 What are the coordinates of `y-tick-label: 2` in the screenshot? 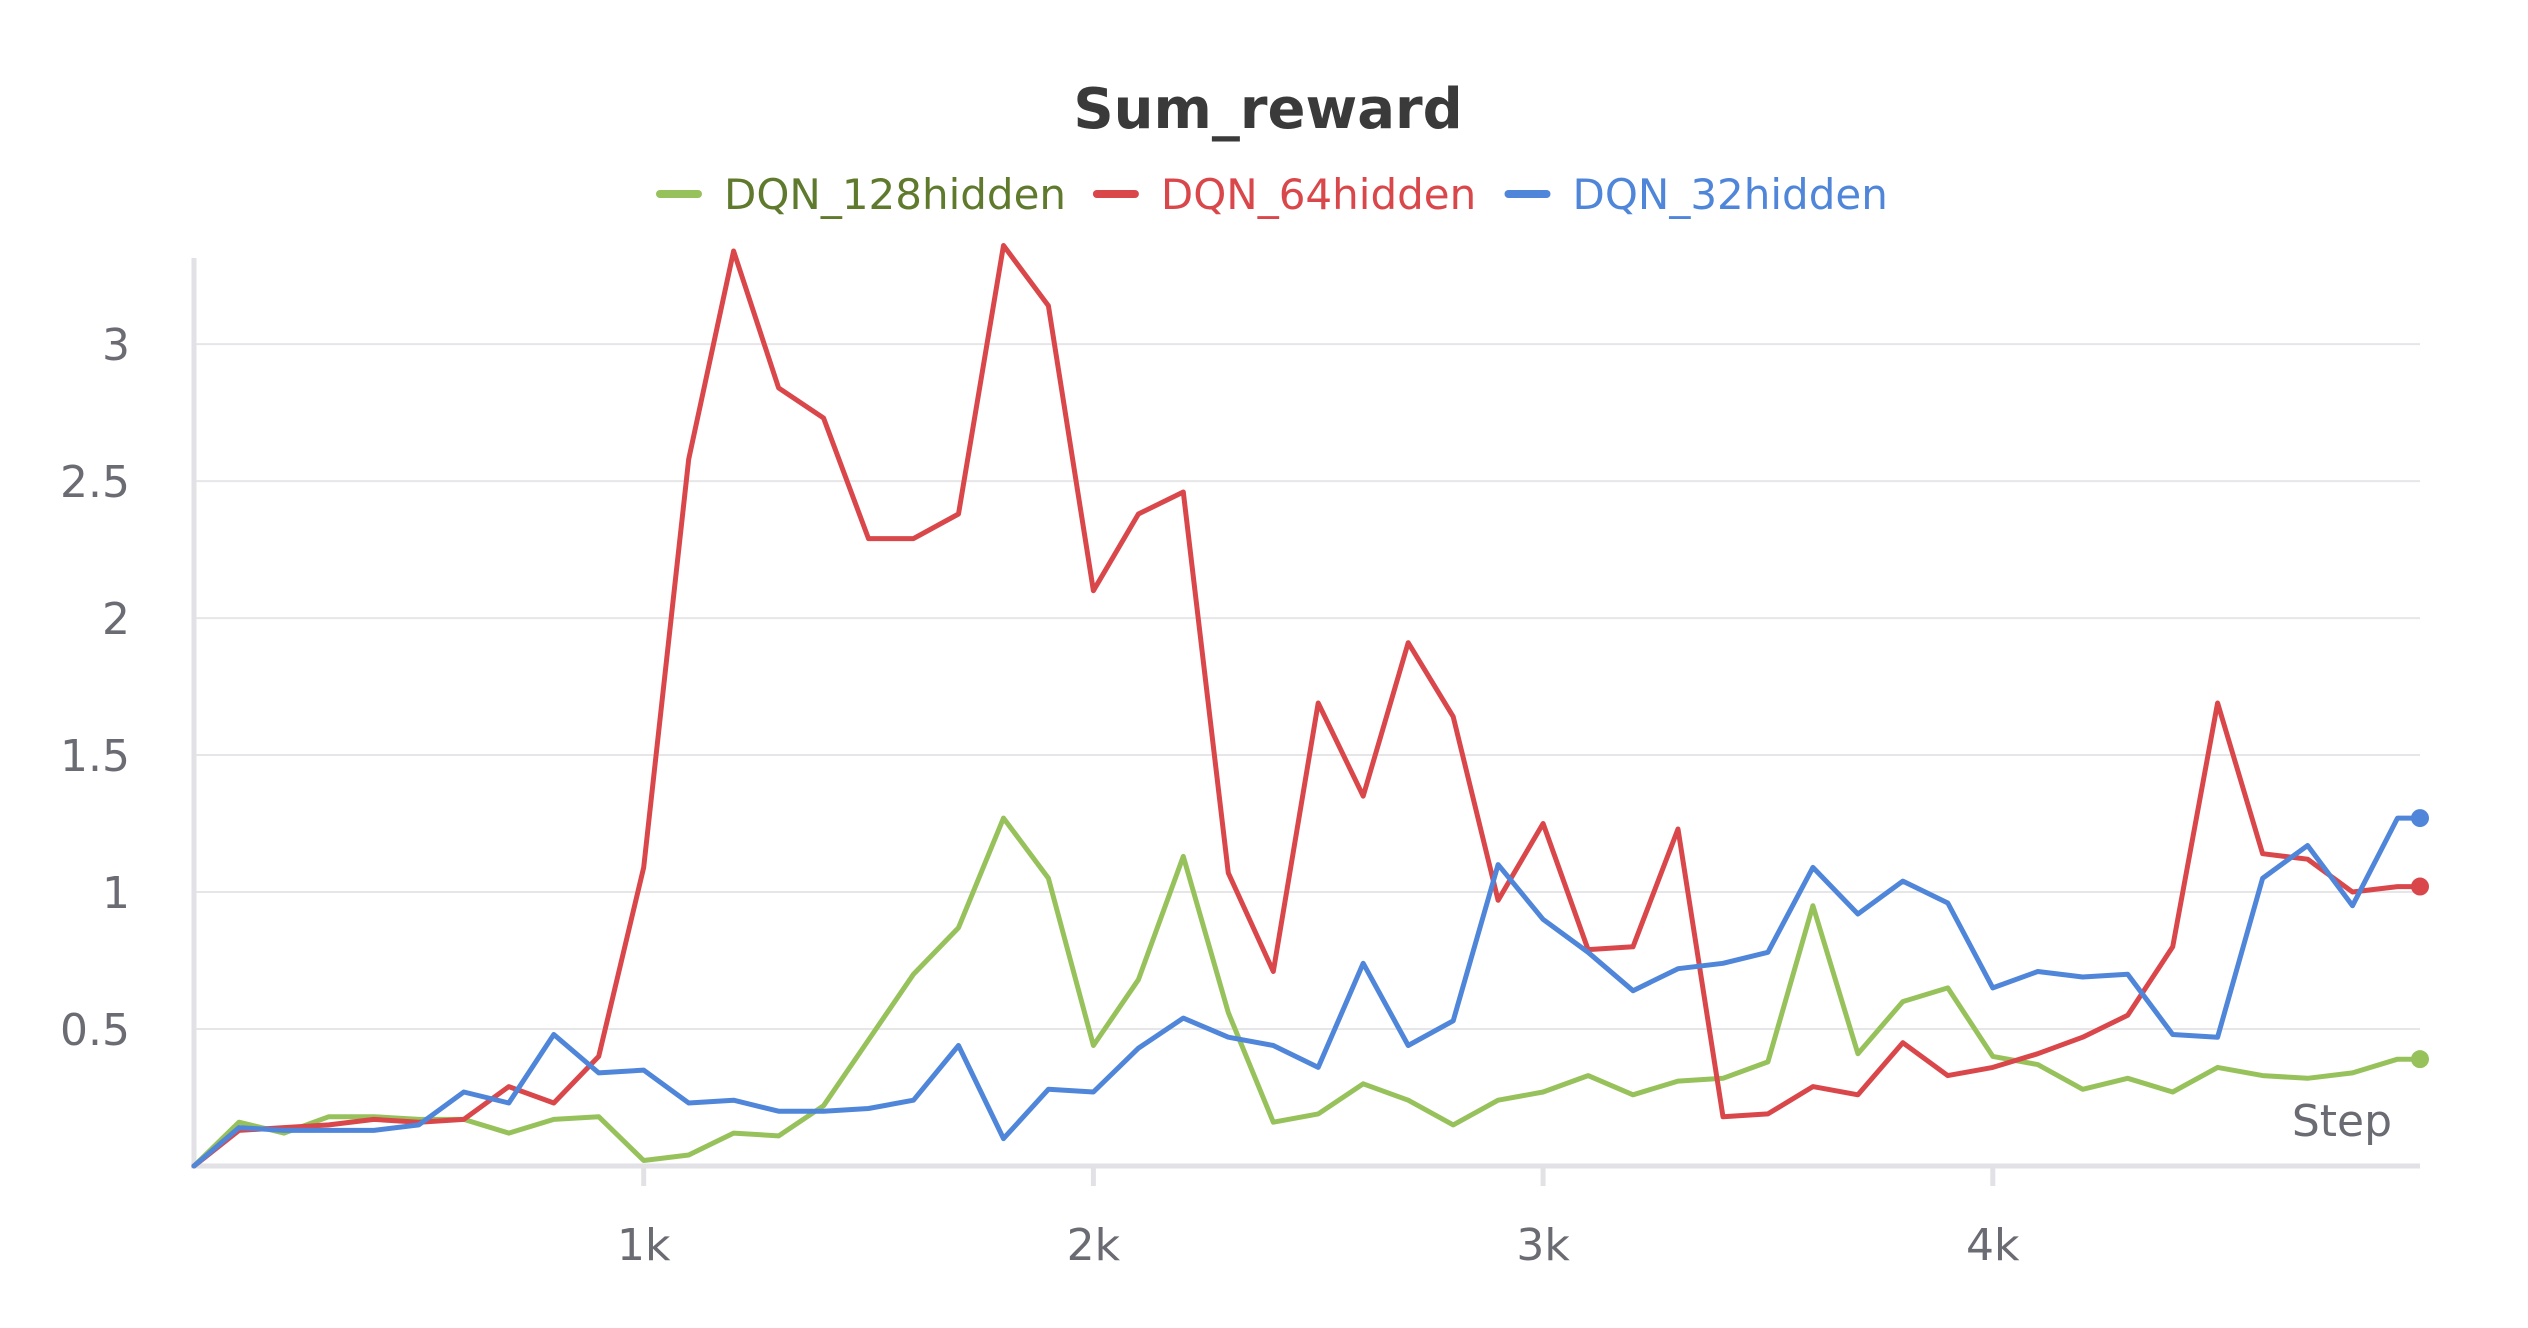 It's located at (116, 619).